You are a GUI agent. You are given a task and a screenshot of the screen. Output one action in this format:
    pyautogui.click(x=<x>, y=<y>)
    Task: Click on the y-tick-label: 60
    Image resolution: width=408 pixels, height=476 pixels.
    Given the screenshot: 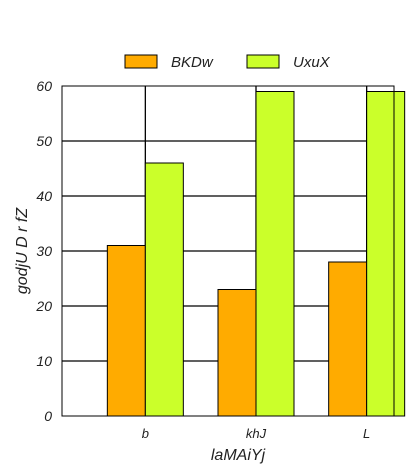 What is the action you would take?
    pyautogui.click(x=44, y=86)
    